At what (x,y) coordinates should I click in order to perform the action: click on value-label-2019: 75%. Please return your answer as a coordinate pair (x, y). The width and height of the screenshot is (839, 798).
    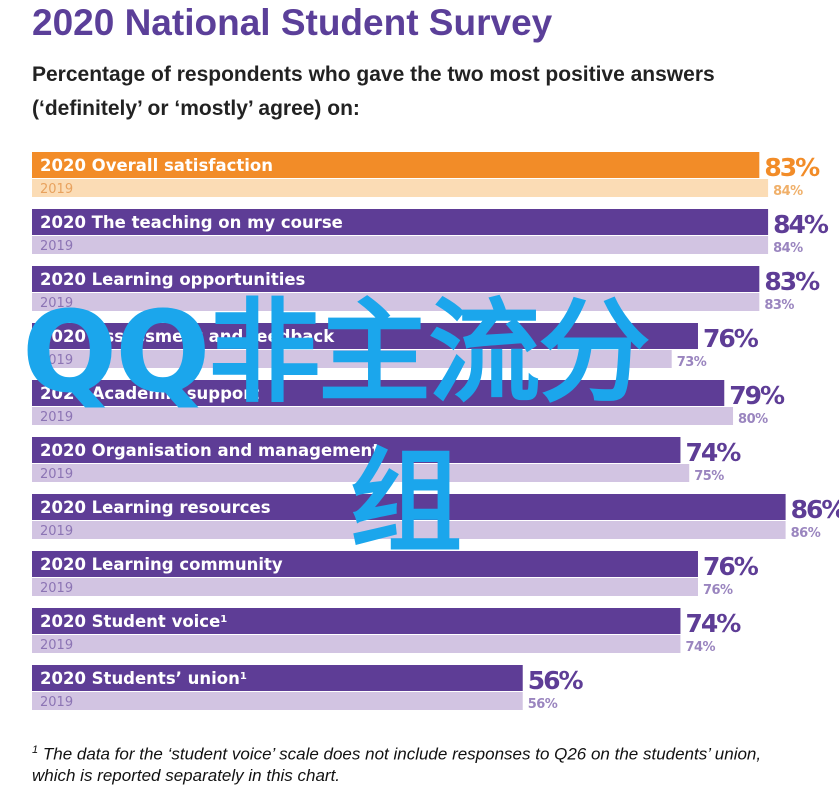
    Looking at the image, I should click on (709, 476).